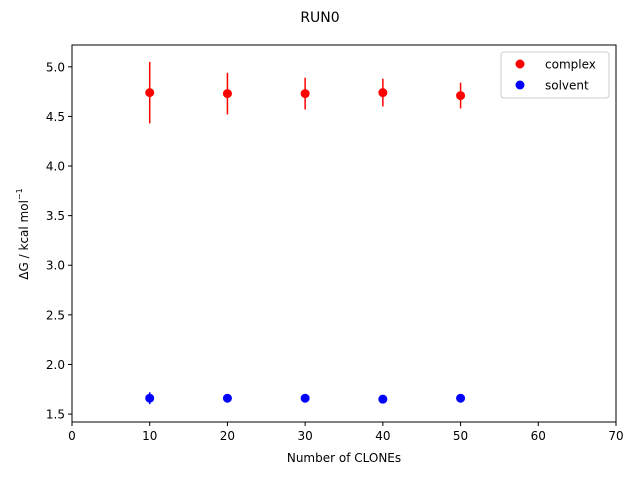 The height and width of the screenshot is (480, 640). Describe the element at coordinates (615, 436) in the screenshot. I see `x-tick-label: 70` at that location.